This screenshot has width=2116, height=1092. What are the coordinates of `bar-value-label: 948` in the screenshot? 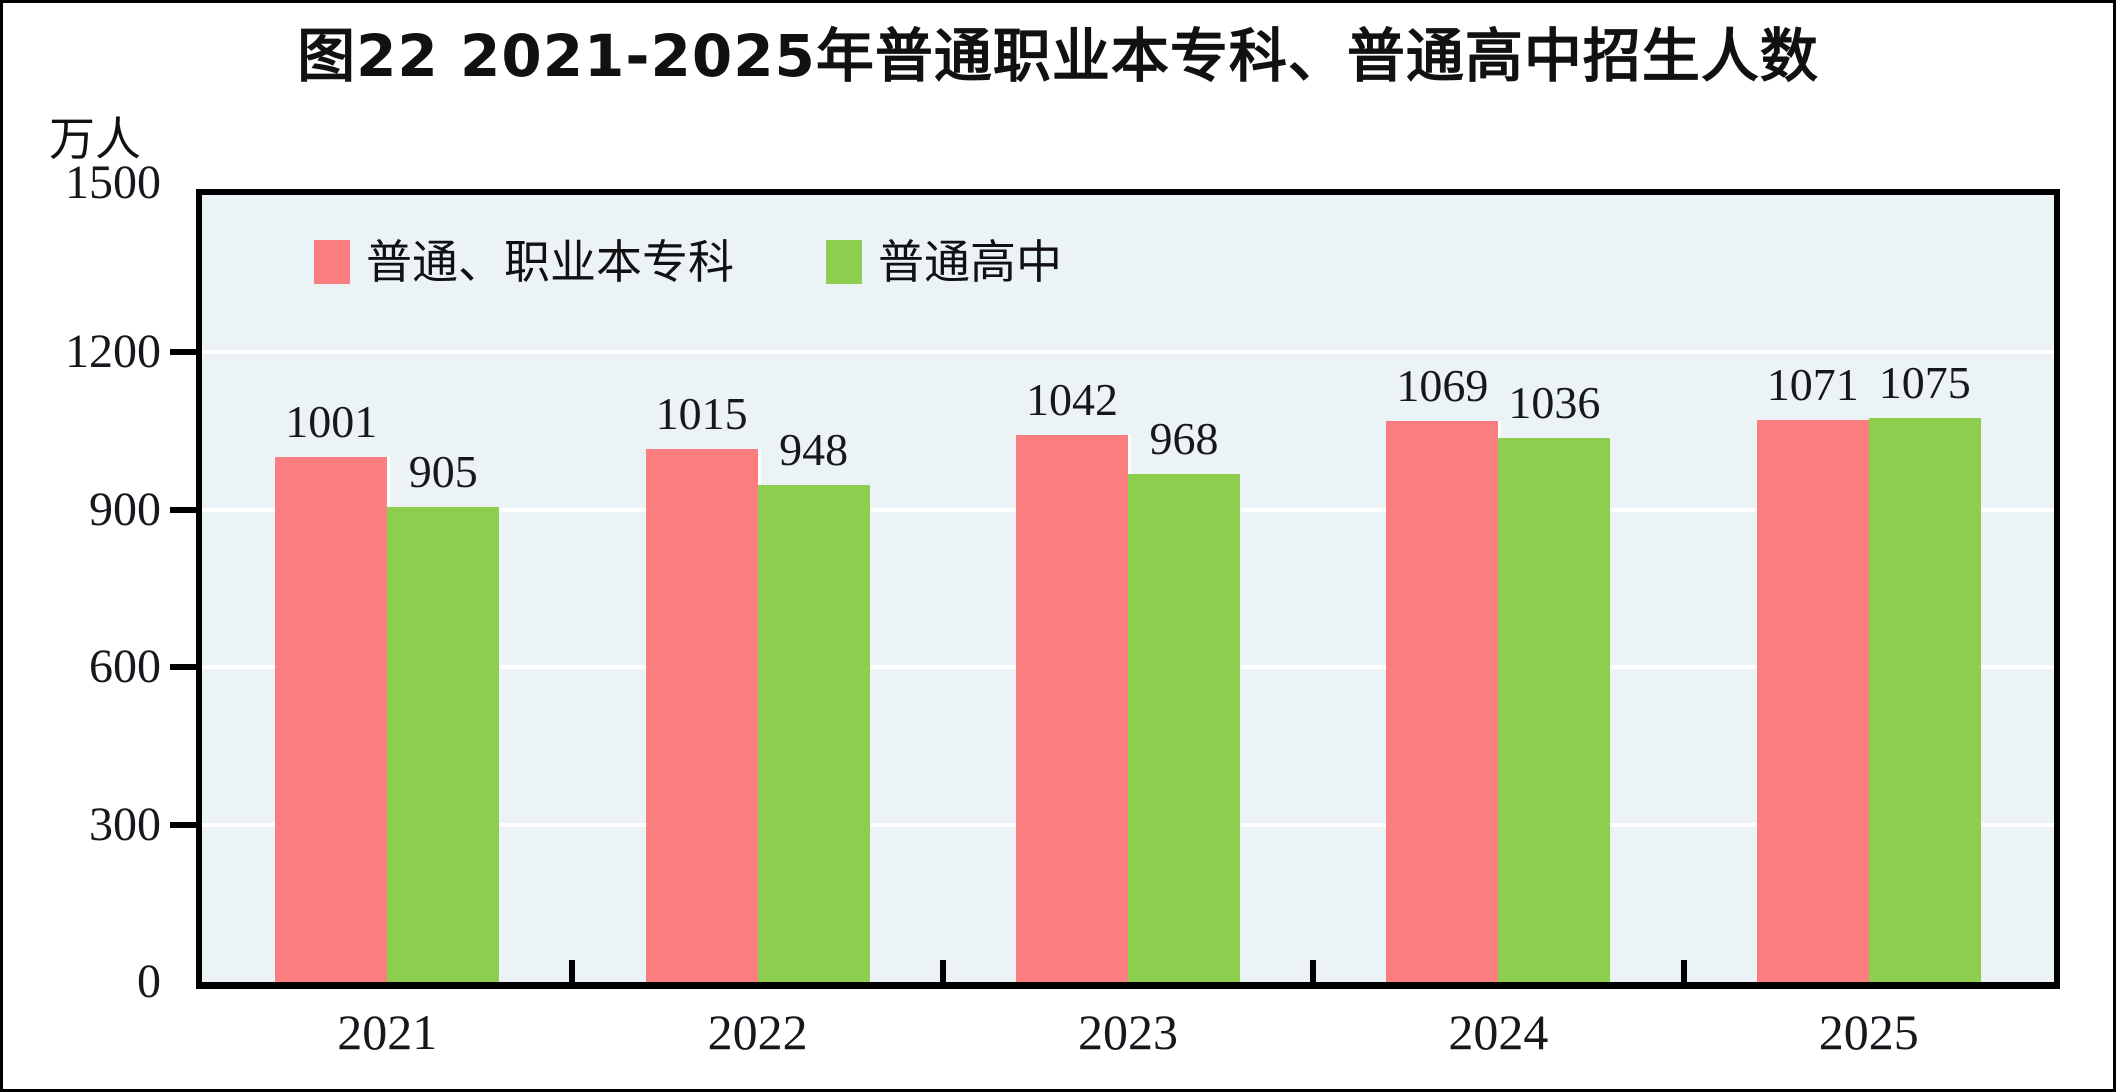 It's located at (814, 449).